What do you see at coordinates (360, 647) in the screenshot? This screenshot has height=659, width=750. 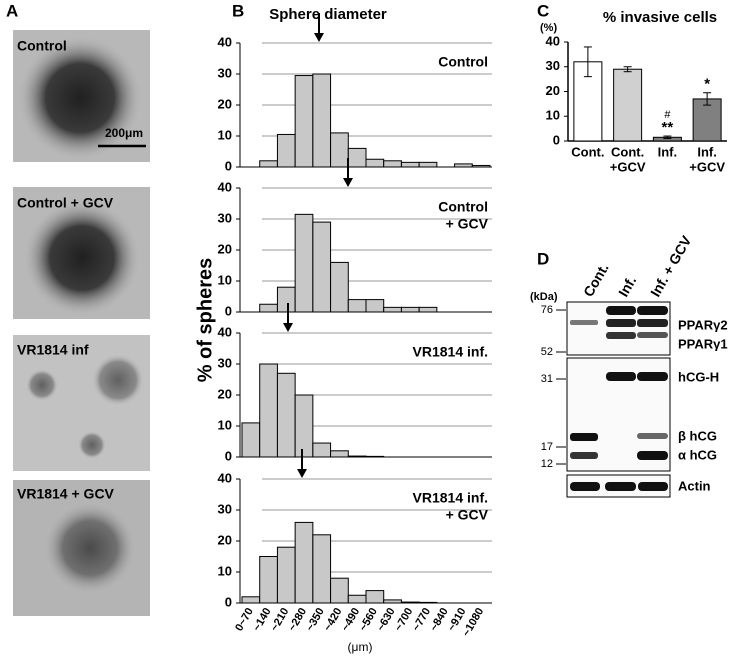 I see `x-axis-label: (μm)` at bounding box center [360, 647].